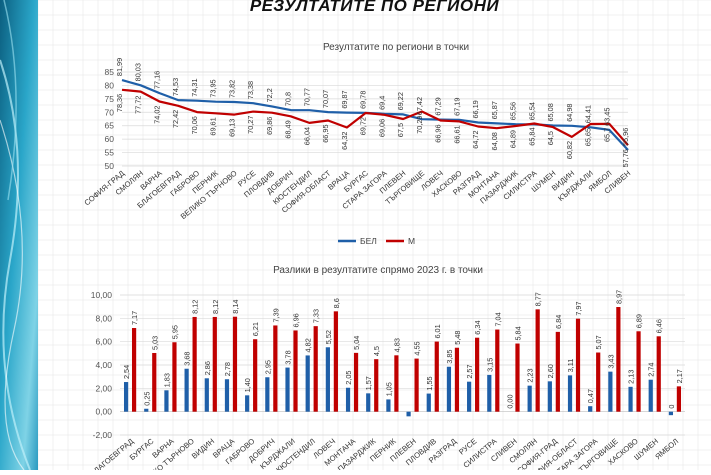  What do you see at coordinates (269, 95) in the screenshot?
I see `line-data-label: 72,2` at bounding box center [269, 95].